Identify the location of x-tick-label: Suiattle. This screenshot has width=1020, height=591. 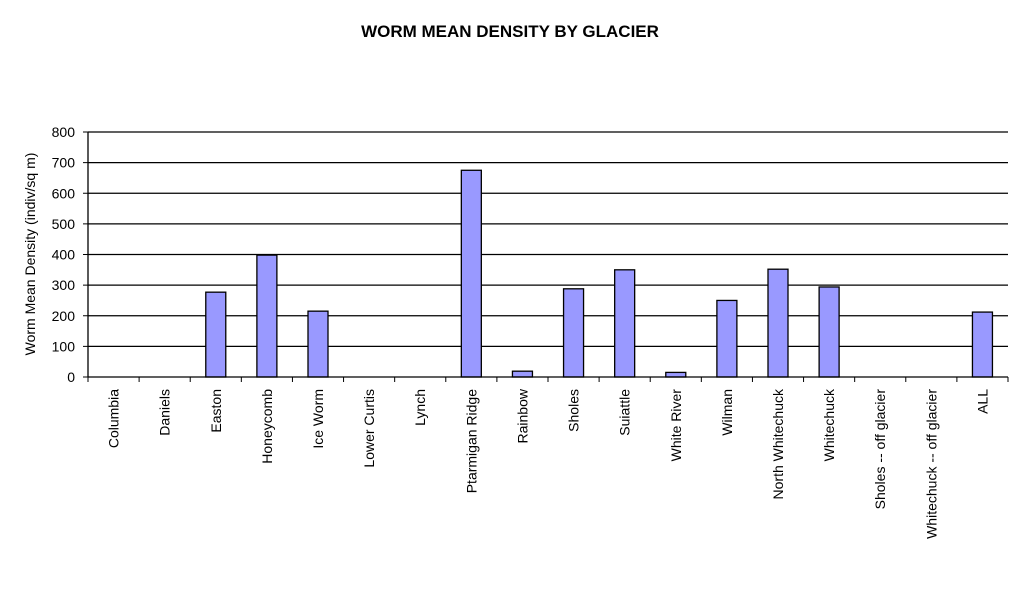
(625, 412).